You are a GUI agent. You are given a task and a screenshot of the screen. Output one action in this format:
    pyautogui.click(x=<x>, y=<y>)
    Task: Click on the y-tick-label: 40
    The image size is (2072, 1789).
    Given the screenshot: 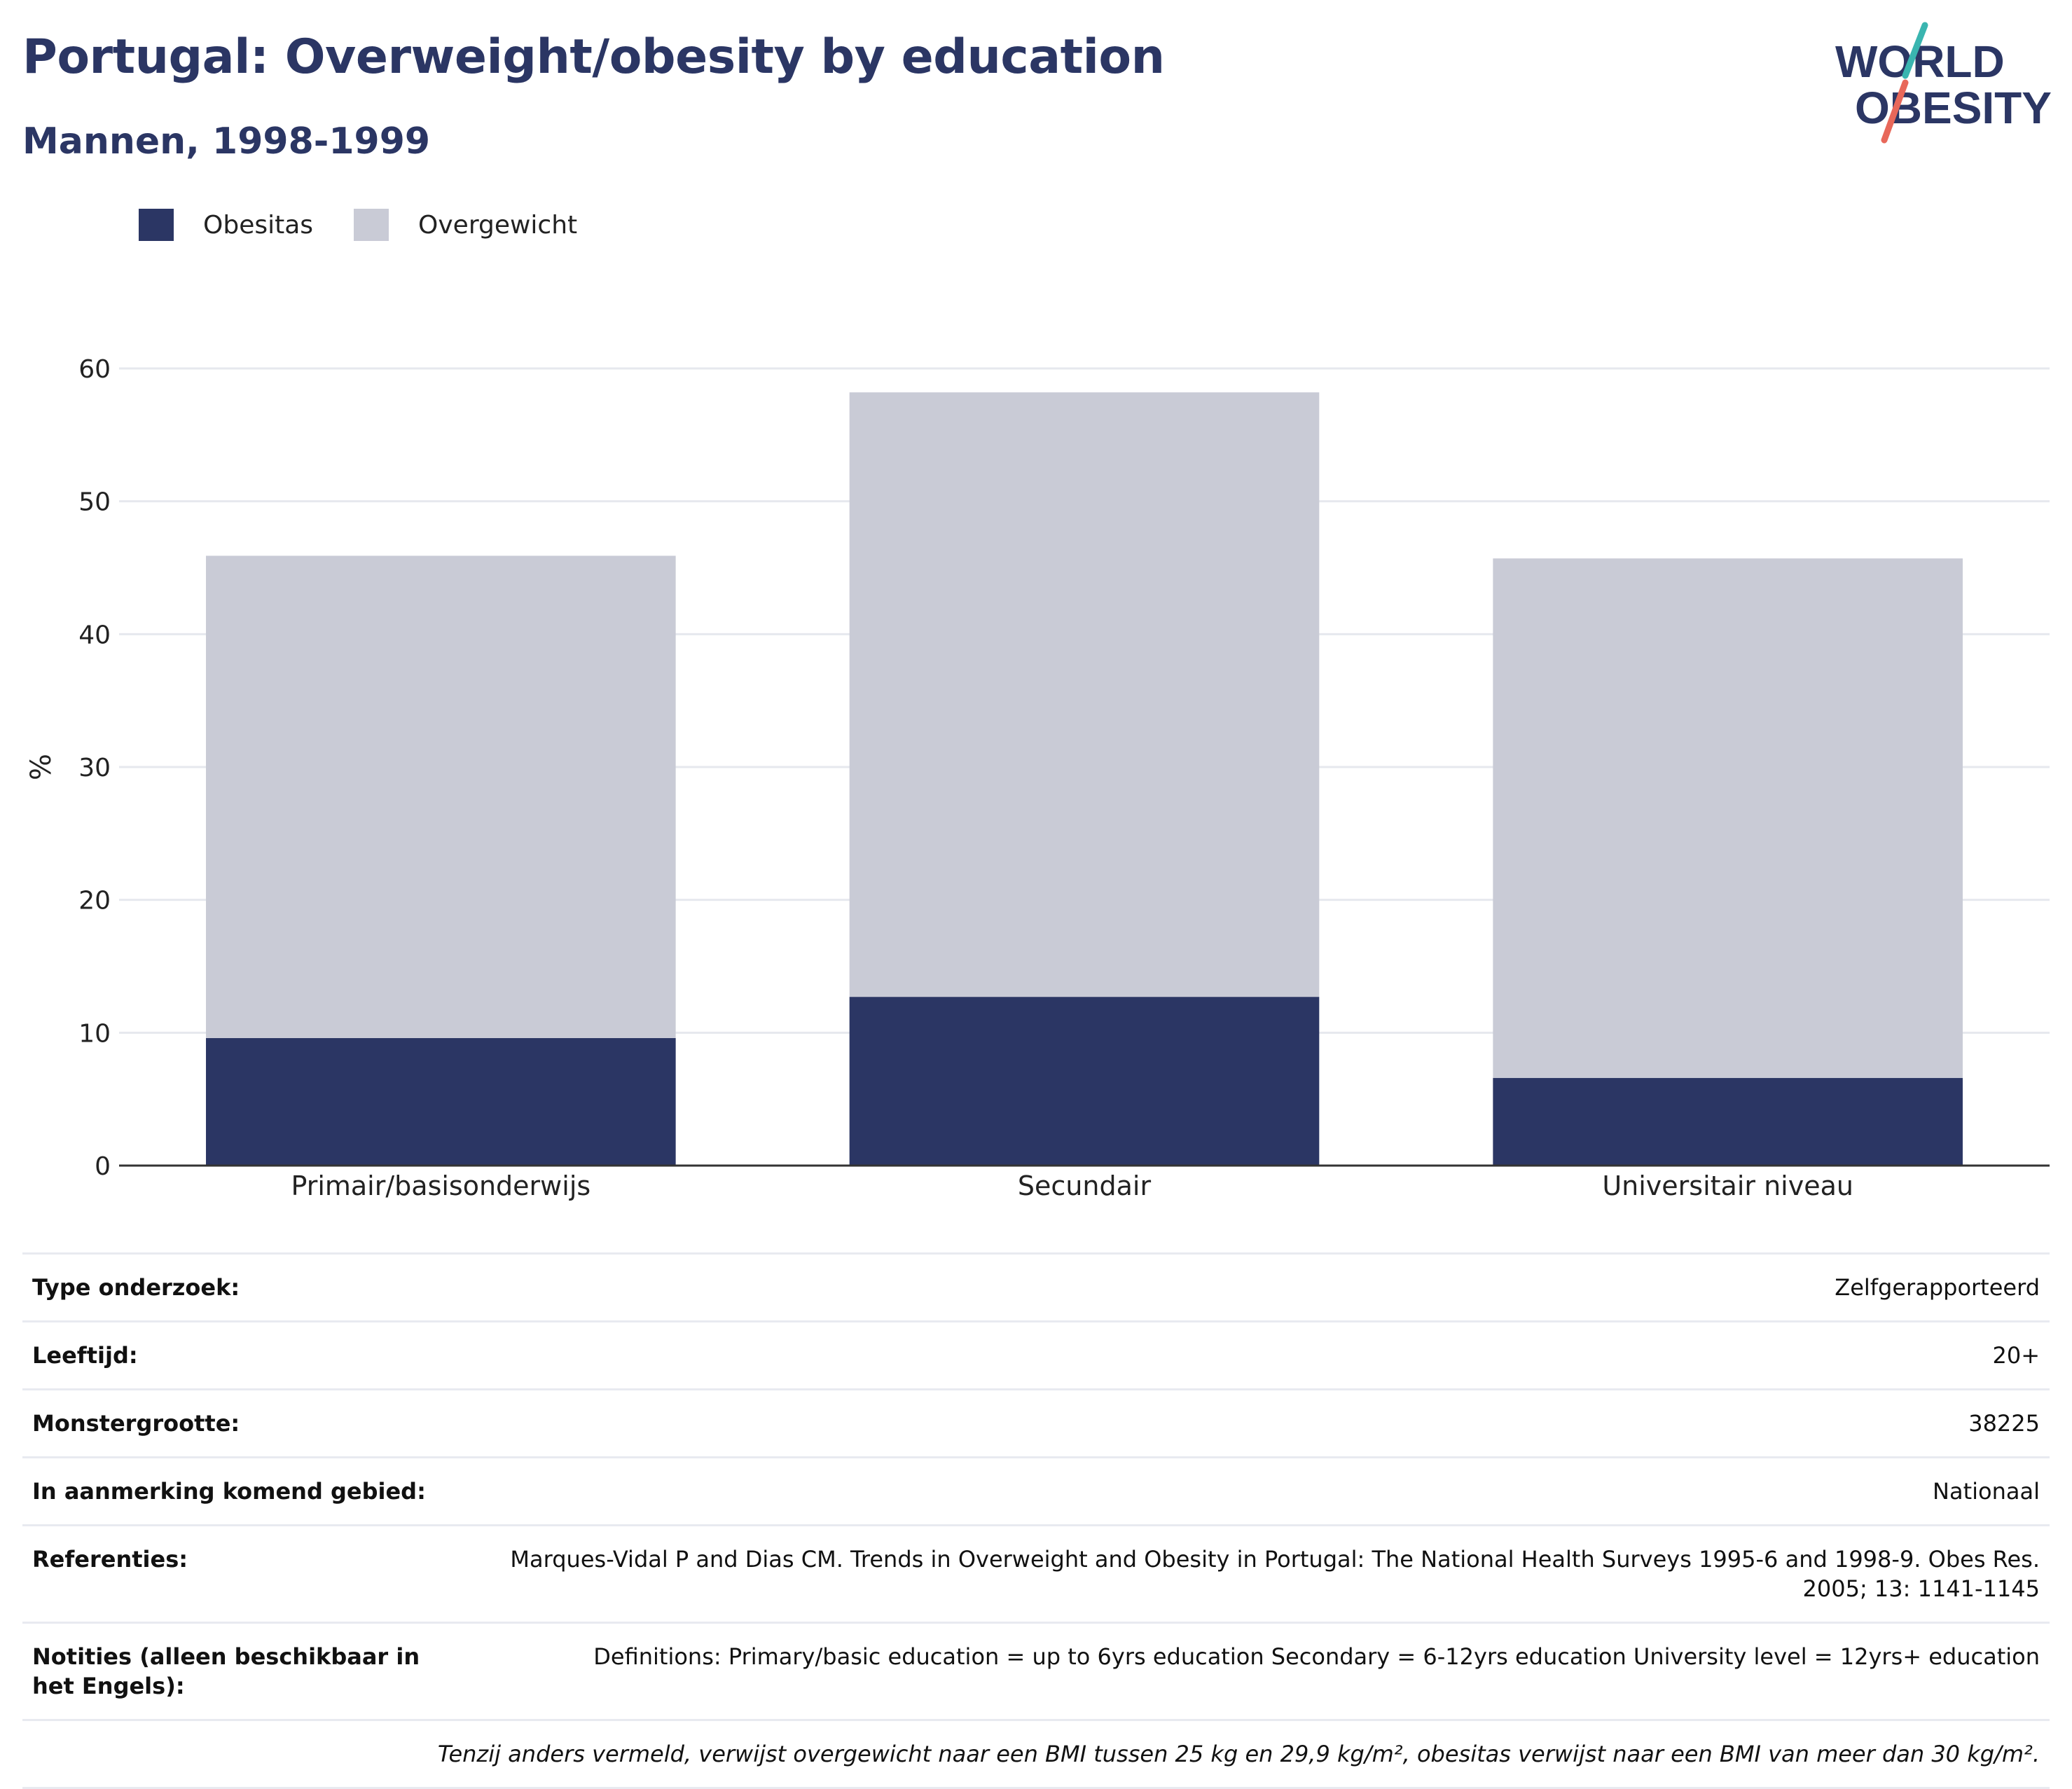 What is the action you would take?
    pyautogui.click(x=95, y=635)
    